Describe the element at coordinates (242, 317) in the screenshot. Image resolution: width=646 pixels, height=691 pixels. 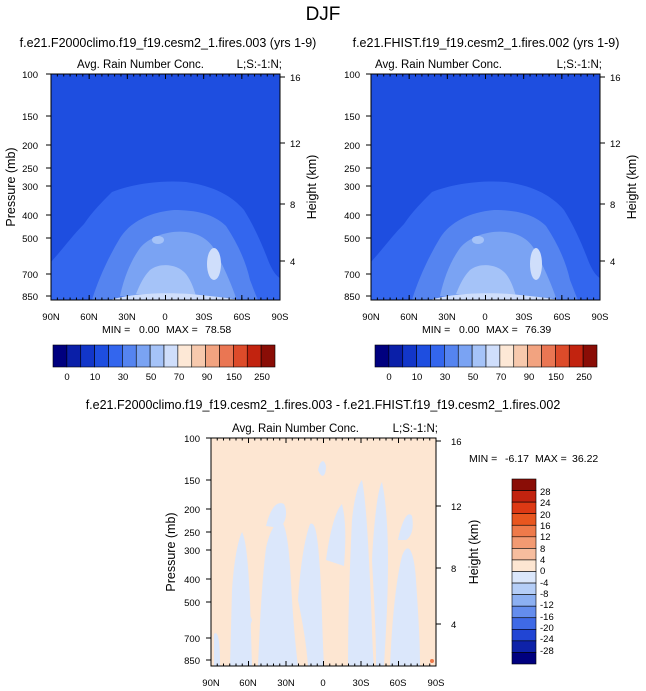
I see `x-tick: 60S` at that location.